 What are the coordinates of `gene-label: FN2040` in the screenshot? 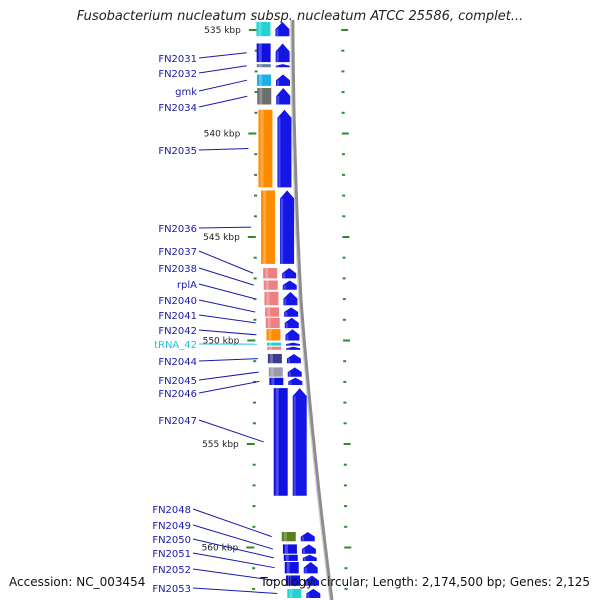 It's located at (177, 301).